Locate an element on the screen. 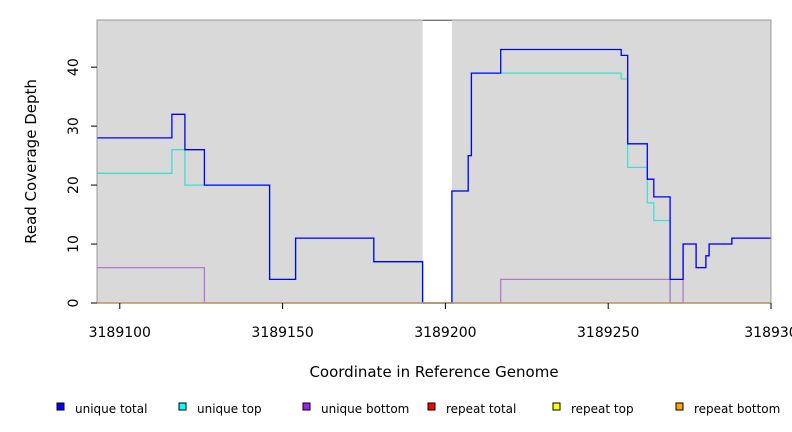  y-tick-label: 20 is located at coordinates (74, 185).